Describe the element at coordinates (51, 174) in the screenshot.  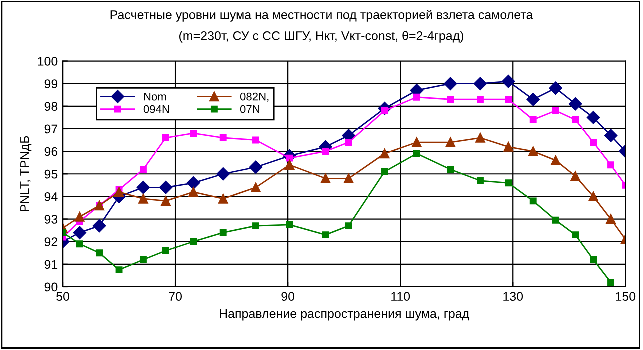
I see `y-tick-label: 95` at that location.